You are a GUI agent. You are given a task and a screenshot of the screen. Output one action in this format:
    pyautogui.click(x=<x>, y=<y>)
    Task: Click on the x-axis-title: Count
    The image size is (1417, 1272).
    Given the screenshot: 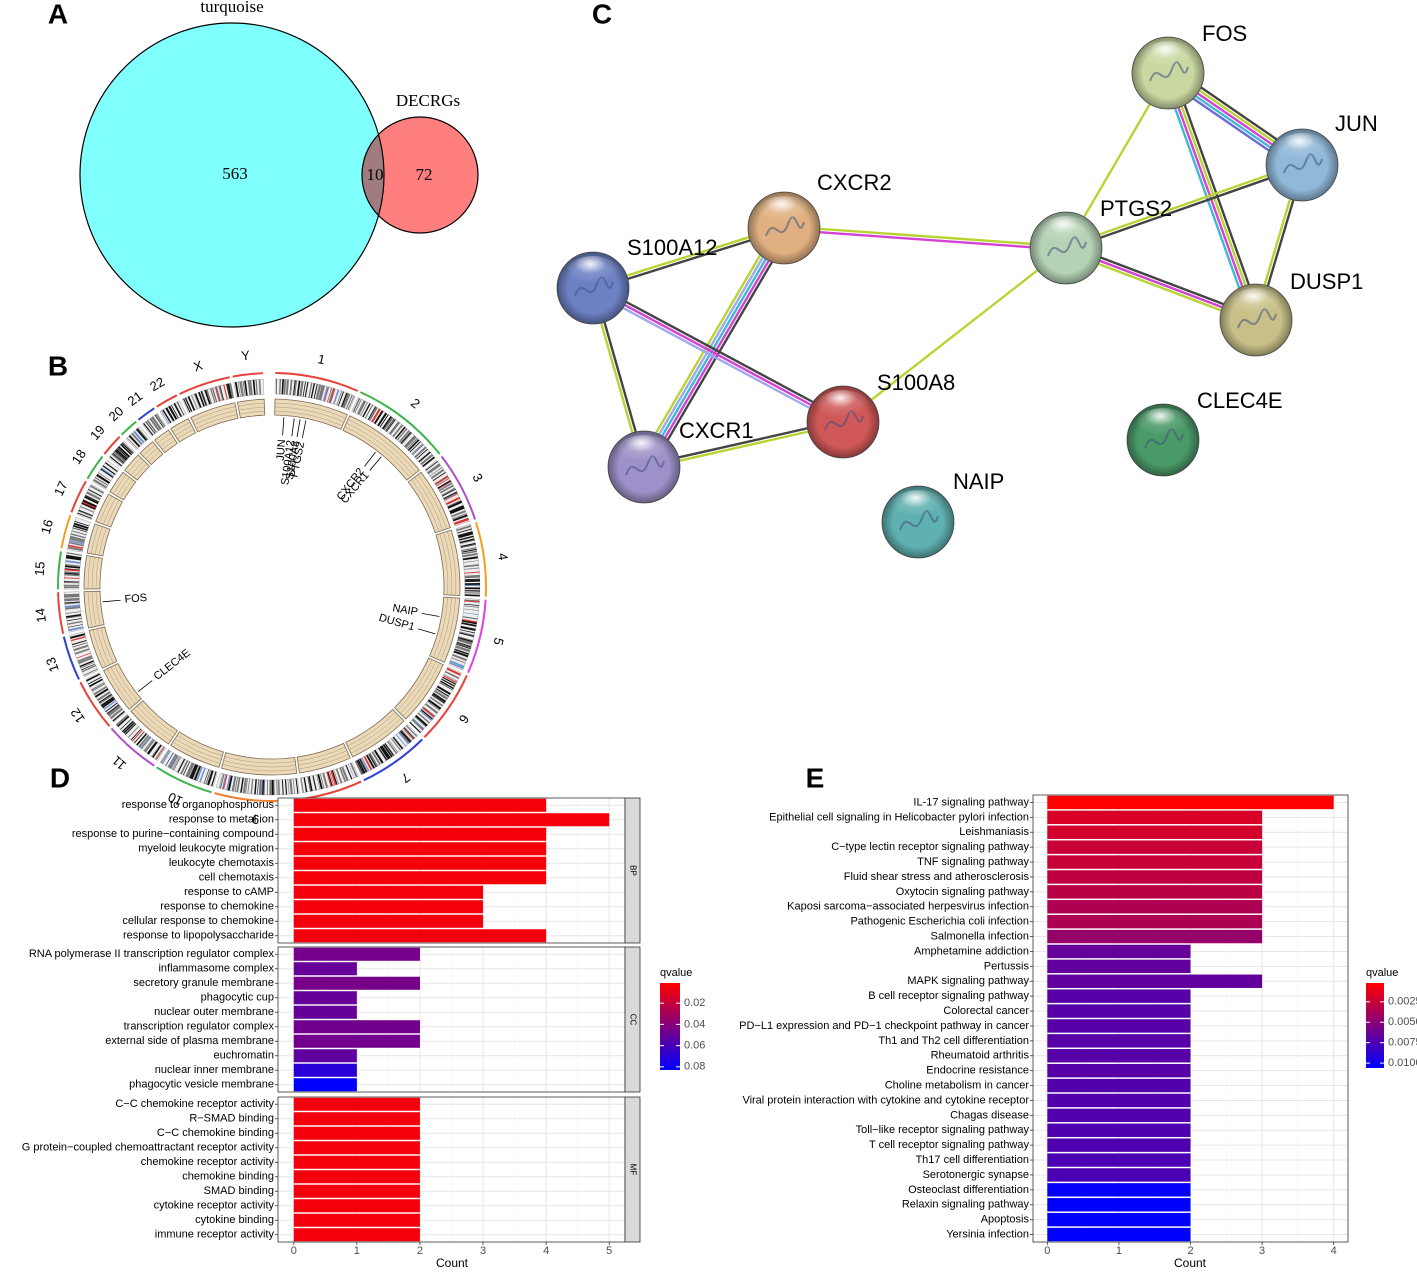 What is the action you would take?
    pyautogui.click(x=452, y=1263)
    